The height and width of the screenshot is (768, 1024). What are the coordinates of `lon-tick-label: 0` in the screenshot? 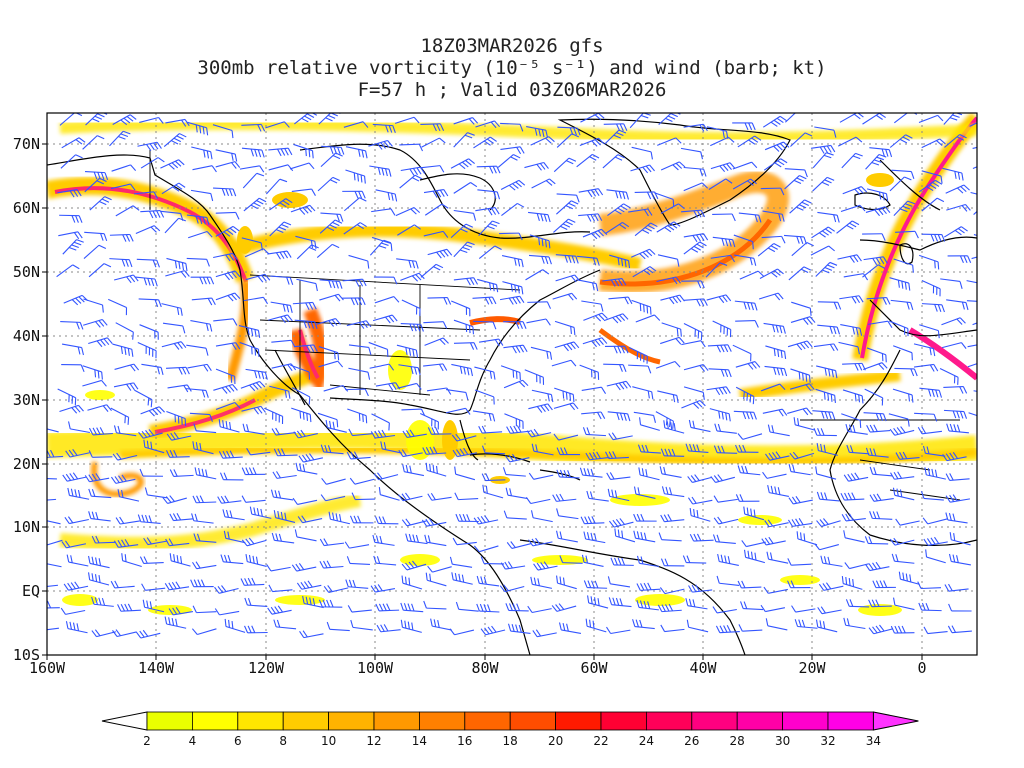 It's located at (921, 668).